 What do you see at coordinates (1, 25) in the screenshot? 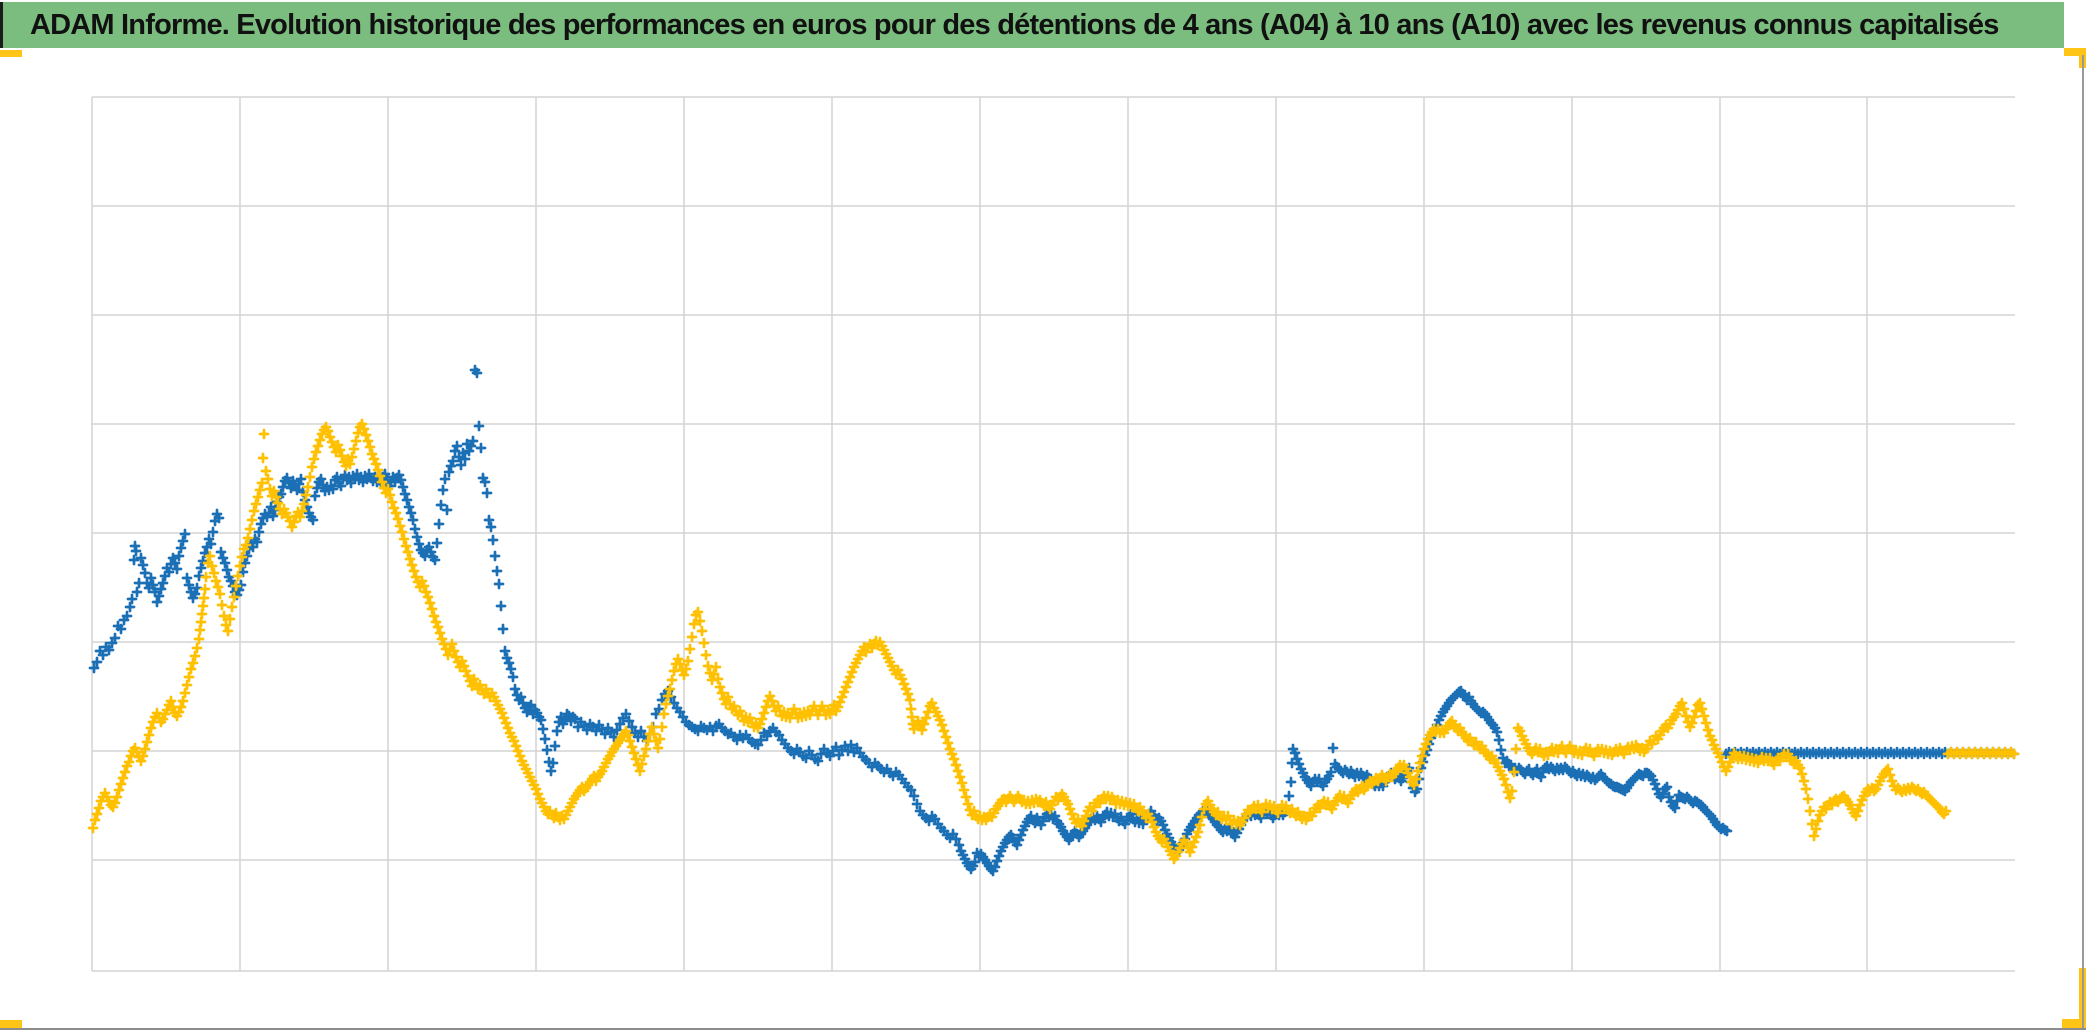
I see `window-left-edge` at bounding box center [1, 25].